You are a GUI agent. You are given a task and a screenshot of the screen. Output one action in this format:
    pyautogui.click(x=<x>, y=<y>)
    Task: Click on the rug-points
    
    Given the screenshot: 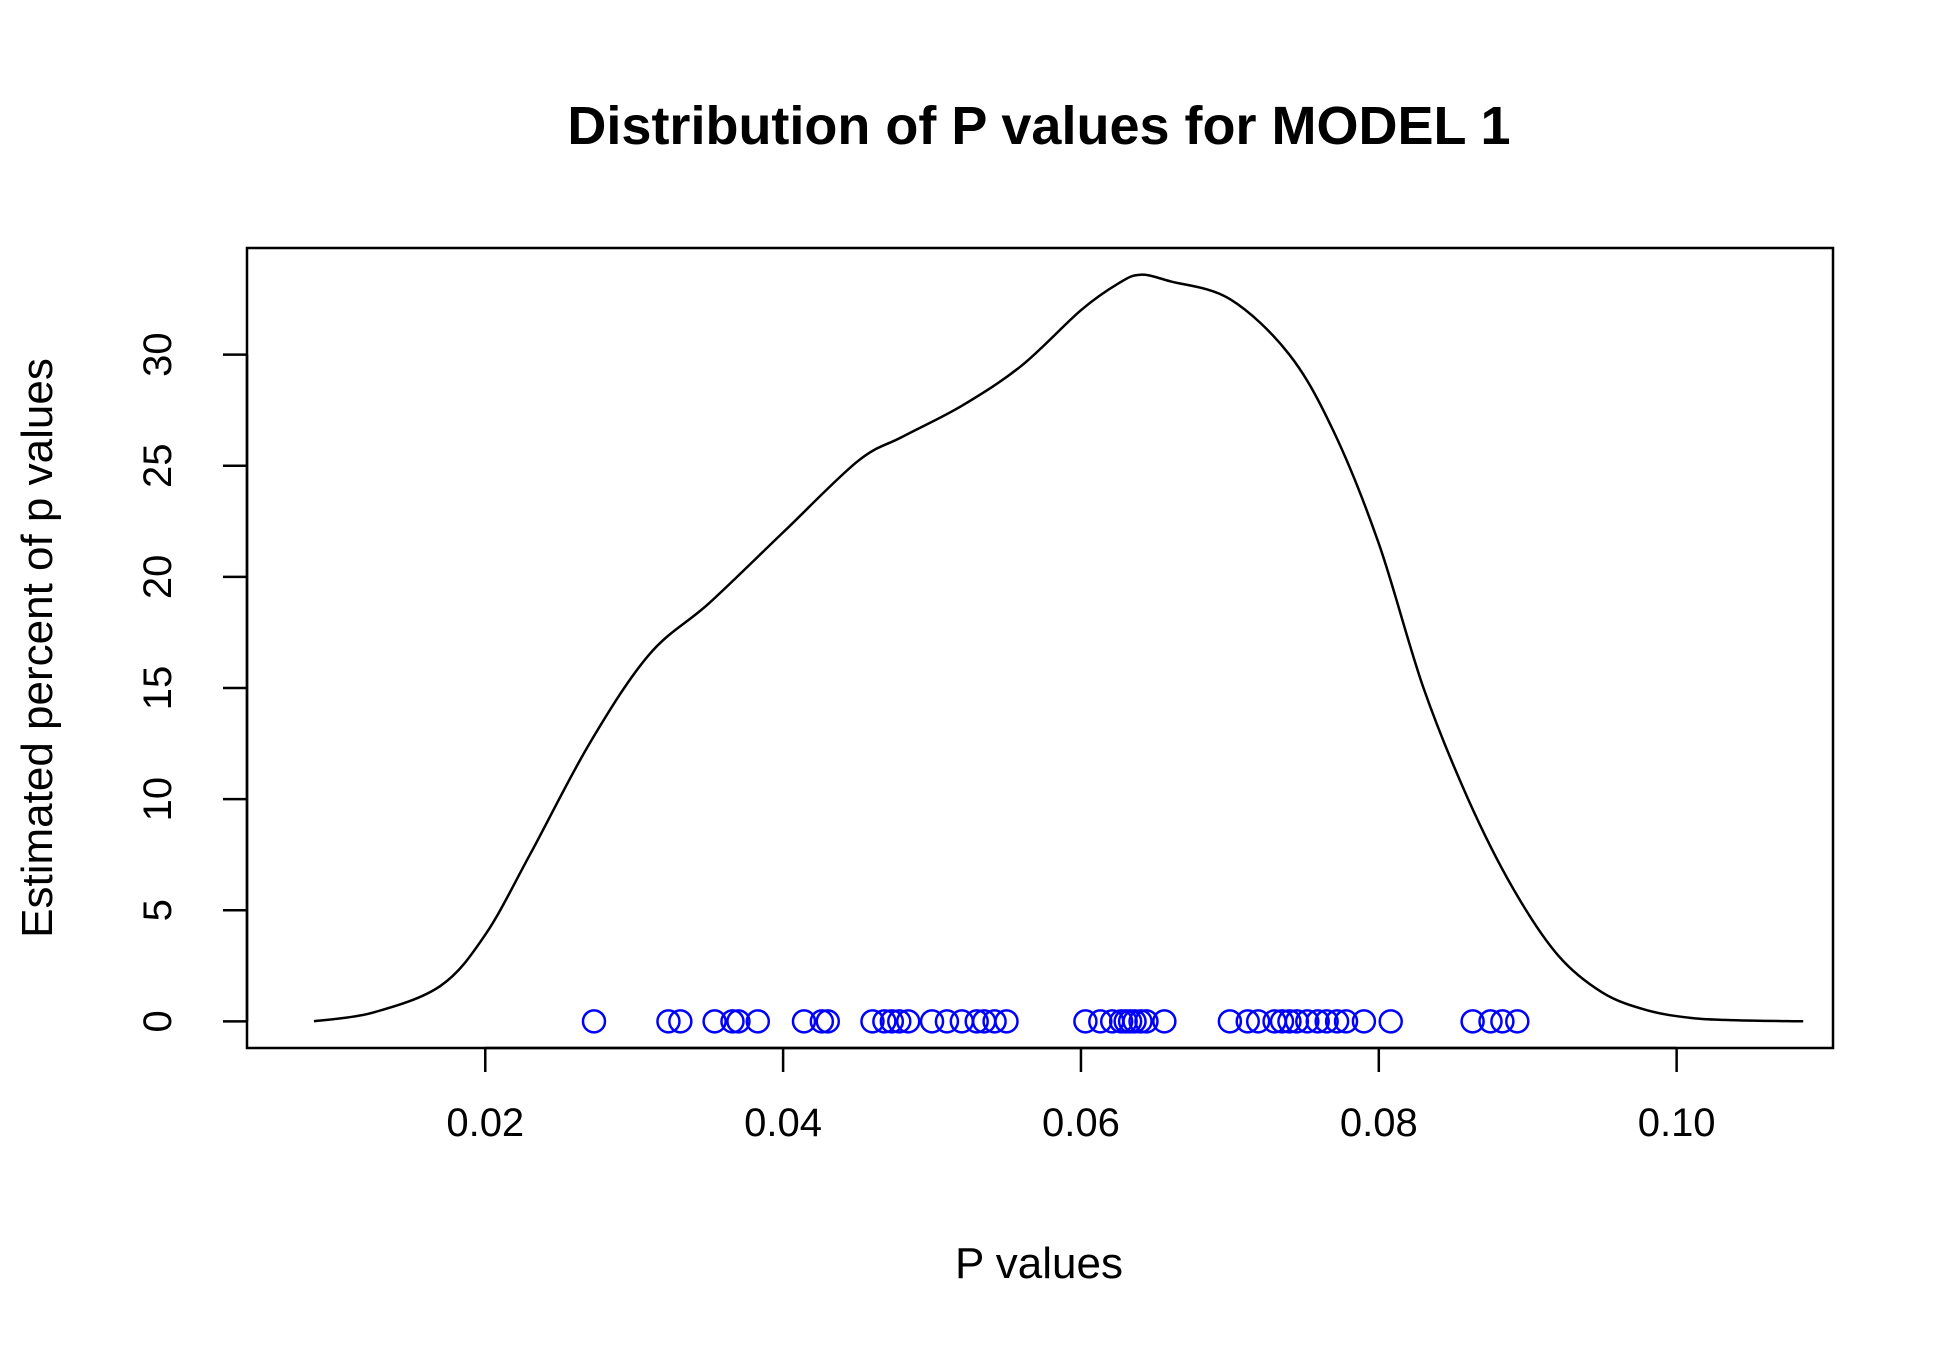 What is the action you would take?
    pyautogui.click(x=1055, y=1021)
    